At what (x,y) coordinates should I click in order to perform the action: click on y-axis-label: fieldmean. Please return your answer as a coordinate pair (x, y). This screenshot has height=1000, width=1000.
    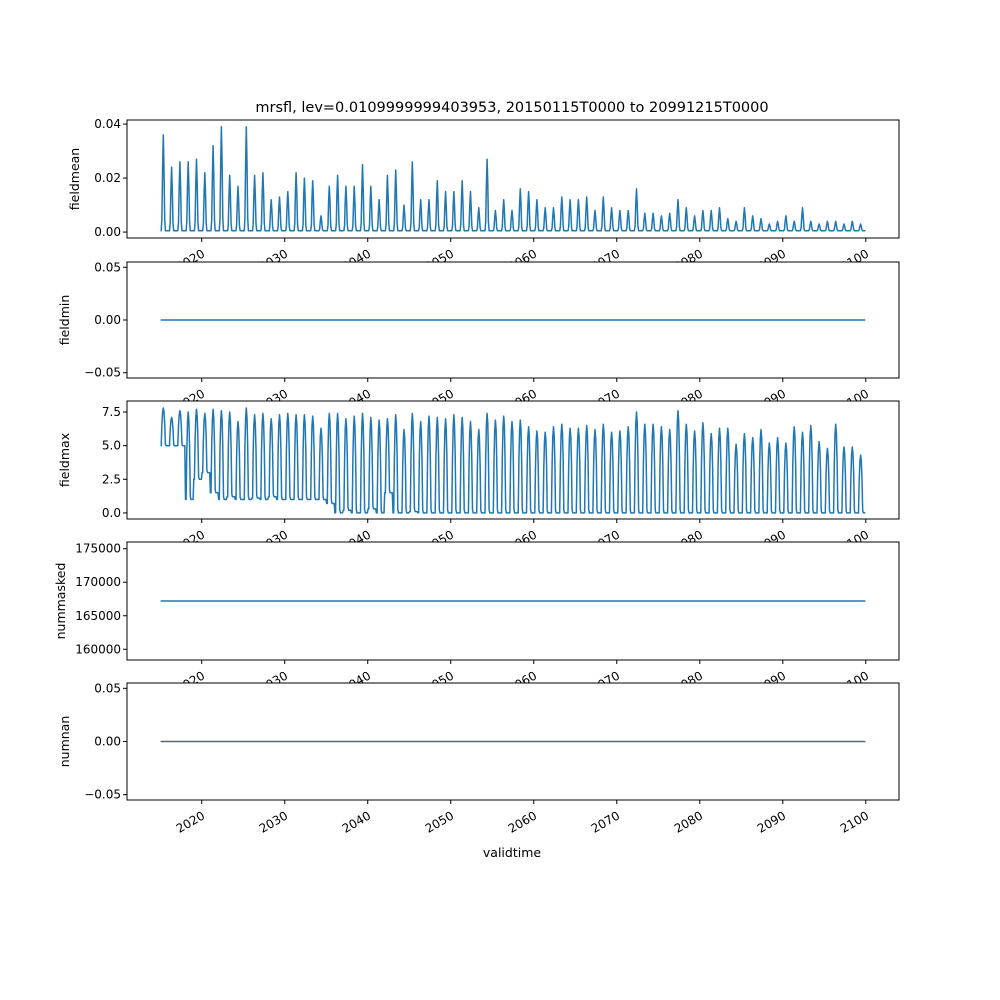
    Looking at the image, I should click on (74, 179).